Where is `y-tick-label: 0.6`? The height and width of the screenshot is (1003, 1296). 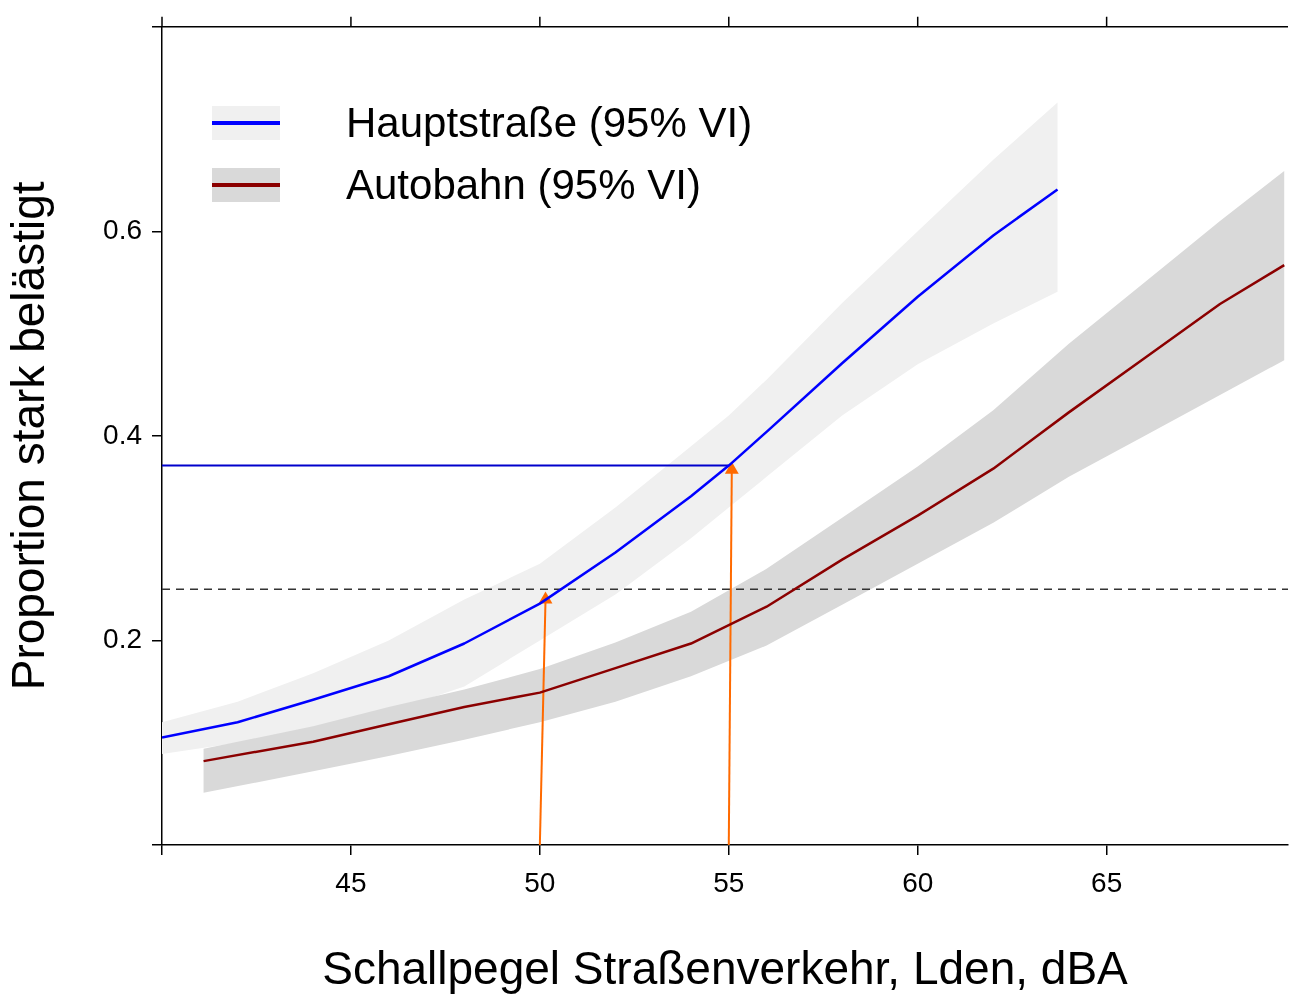
y-tick-label: 0.6 is located at coordinates (122, 230).